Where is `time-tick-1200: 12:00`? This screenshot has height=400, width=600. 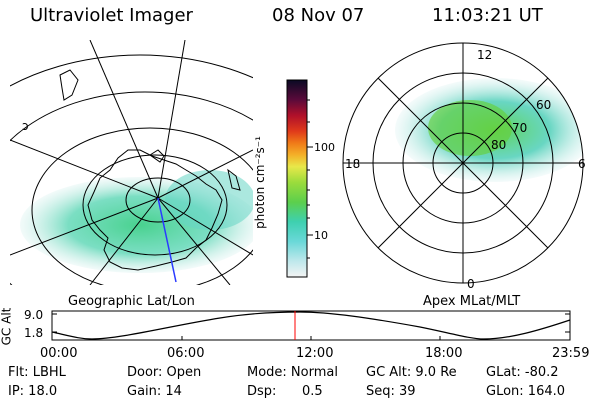
time-tick-1200: 12:00 is located at coordinates (315, 353).